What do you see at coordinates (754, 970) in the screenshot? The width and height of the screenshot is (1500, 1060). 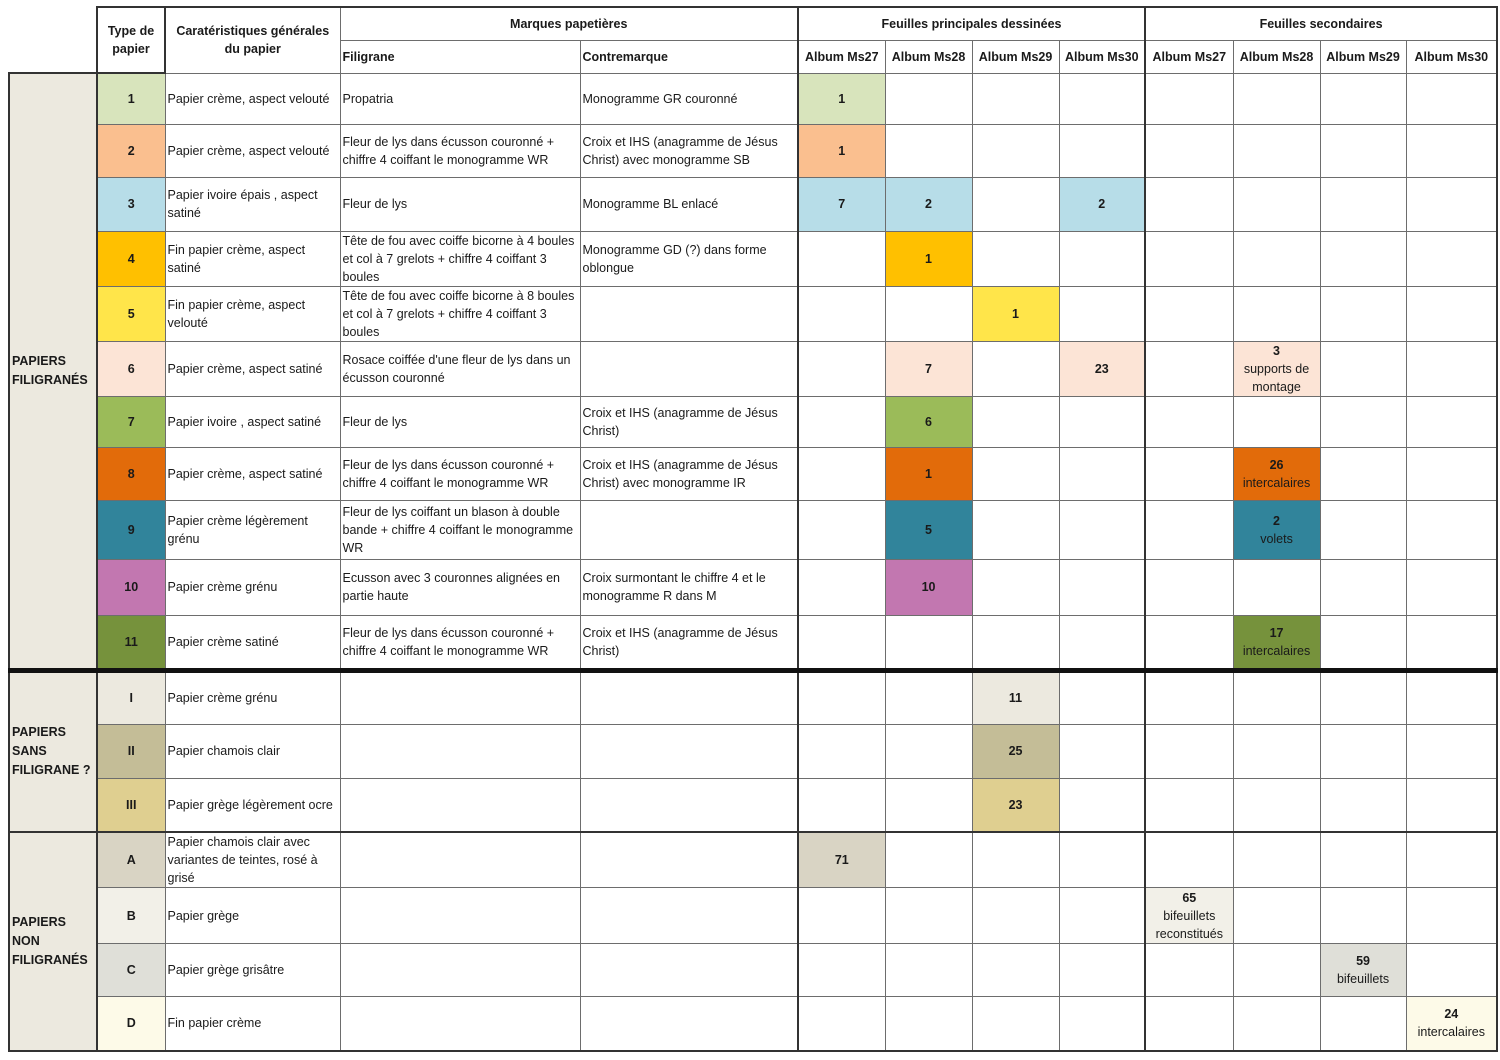 I see `table-row: C Papier grège grisâtre 59 bifeuillets` at bounding box center [754, 970].